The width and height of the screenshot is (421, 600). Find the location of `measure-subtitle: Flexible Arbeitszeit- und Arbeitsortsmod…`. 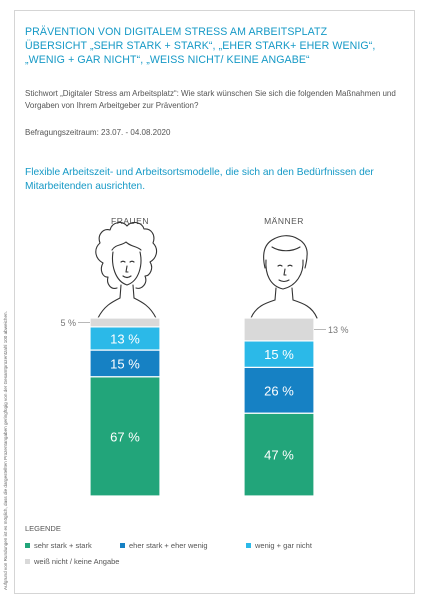

measure-subtitle: Flexible Arbeitszeit- und Arbeitsortsmod… is located at coordinates (199, 179).